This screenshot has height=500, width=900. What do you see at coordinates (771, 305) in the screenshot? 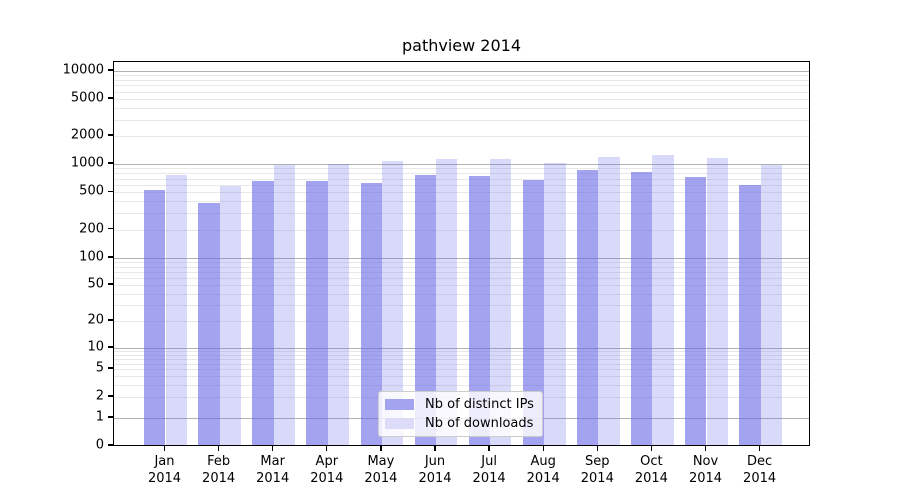
I see `bar-downloads-dec-2014` at bounding box center [771, 305].